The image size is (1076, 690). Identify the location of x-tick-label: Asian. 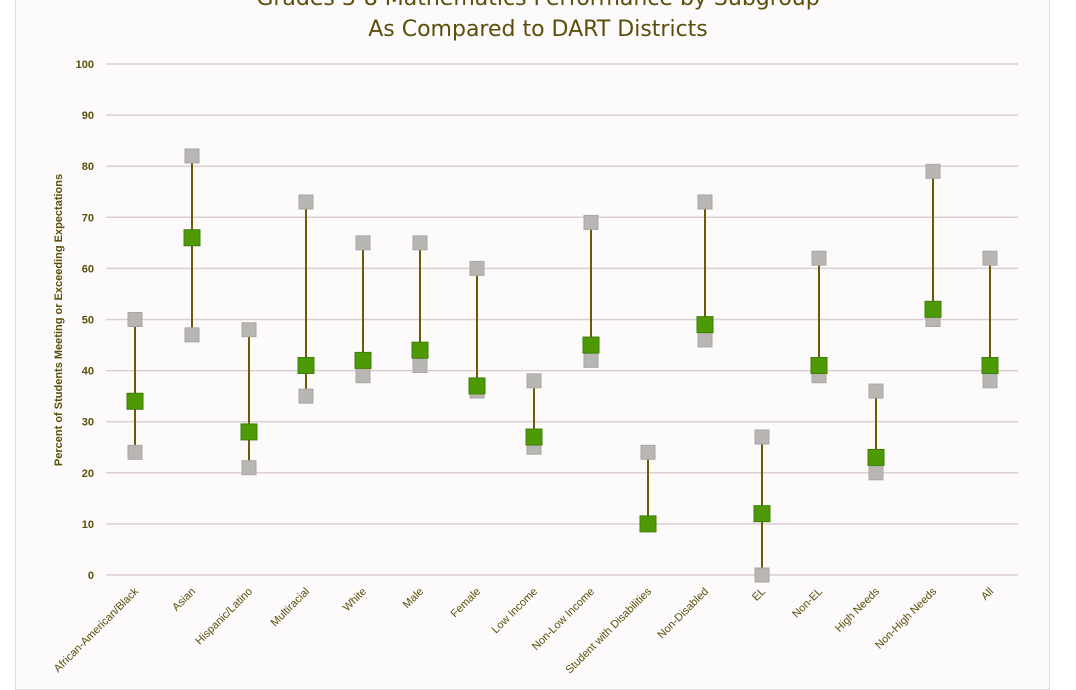
(184, 600).